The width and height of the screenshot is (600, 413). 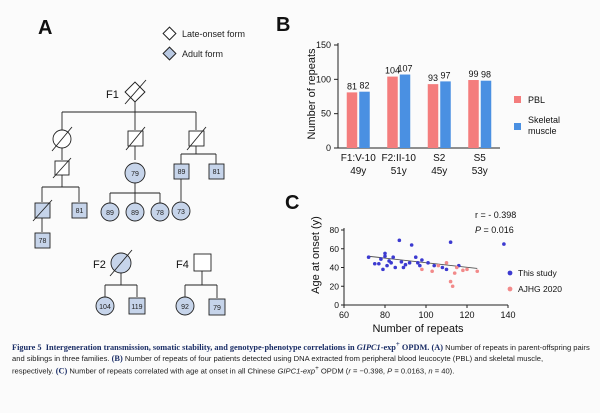 What do you see at coordinates (517, 99) in the screenshot?
I see `pbl-legend-swatch` at bounding box center [517, 99].